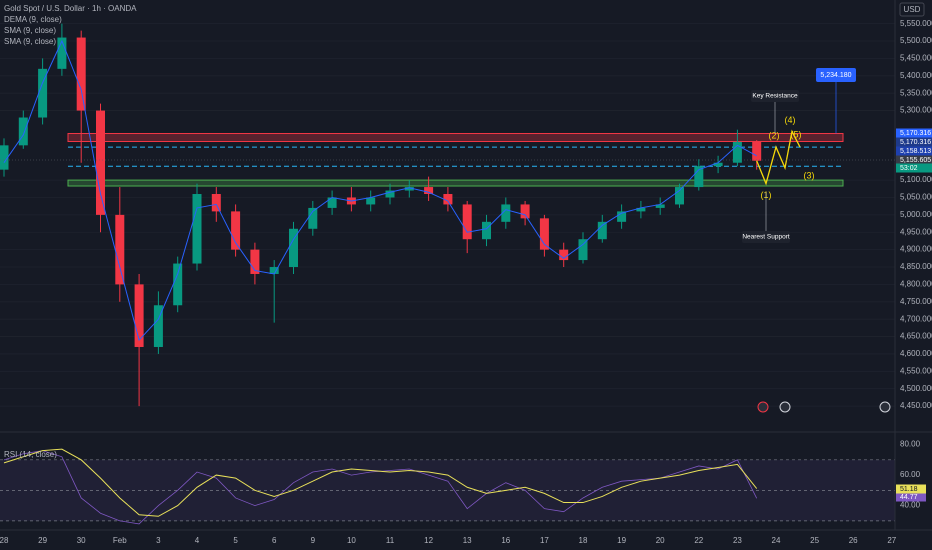  What do you see at coordinates (621, 540) in the screenshot?
I see `x-tick-label: 19` at bounding box center [621, 540].